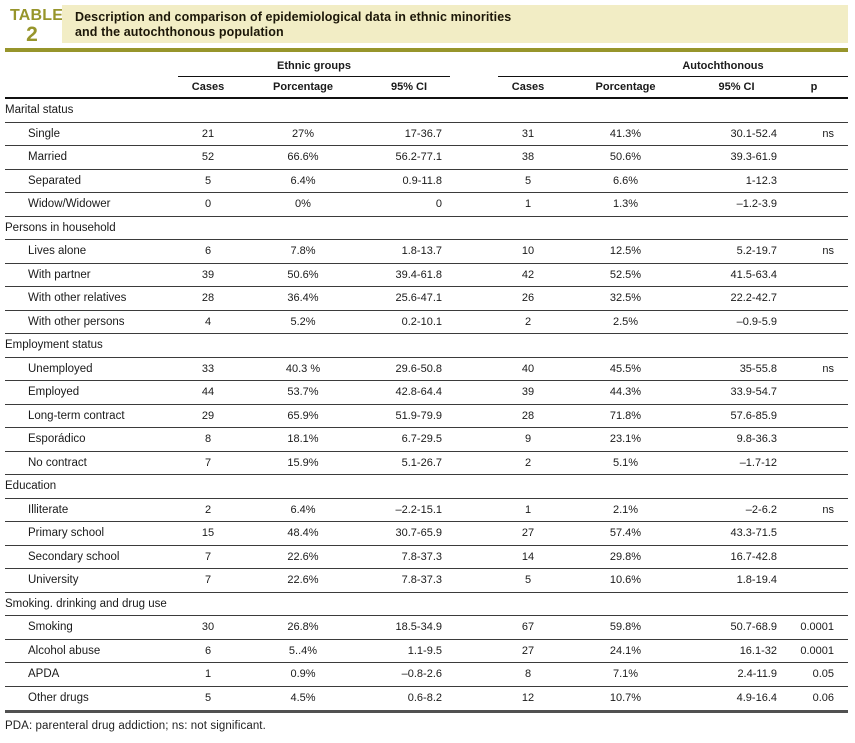 This screenshot has height=743, width=855. Describe the element at coordinates (736, 87) in the screenshot. I see `col-header-ci-autochthonous: 95% CI` at that location.